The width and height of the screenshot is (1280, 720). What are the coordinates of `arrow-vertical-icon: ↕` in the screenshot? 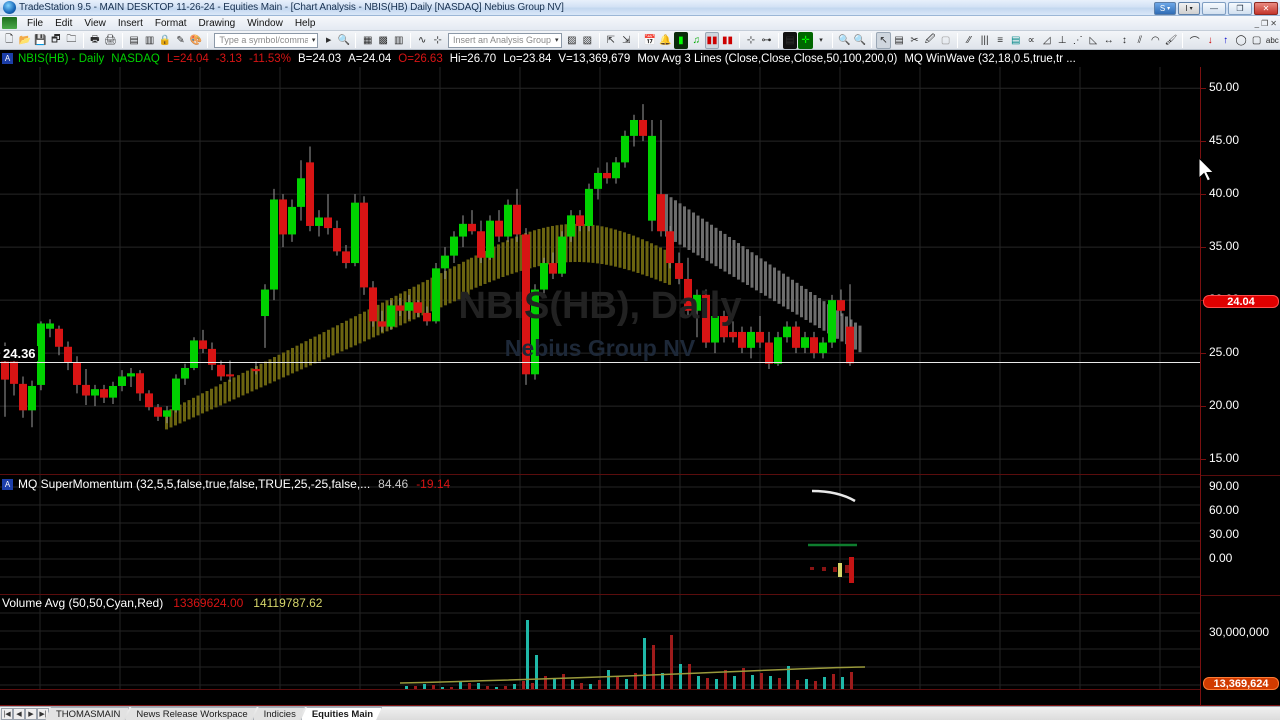 It's located at (1124, 40).